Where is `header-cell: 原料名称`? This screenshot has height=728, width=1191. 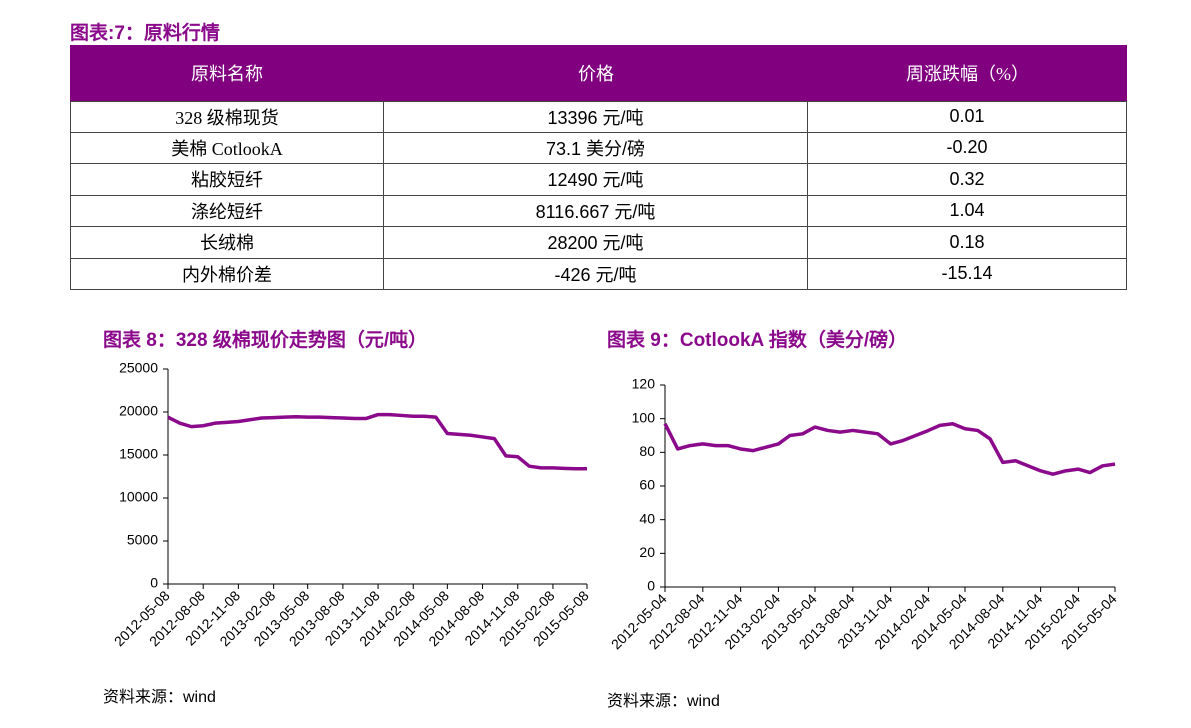 header-cell: 原料名称 is located at coordinates (227, 73).